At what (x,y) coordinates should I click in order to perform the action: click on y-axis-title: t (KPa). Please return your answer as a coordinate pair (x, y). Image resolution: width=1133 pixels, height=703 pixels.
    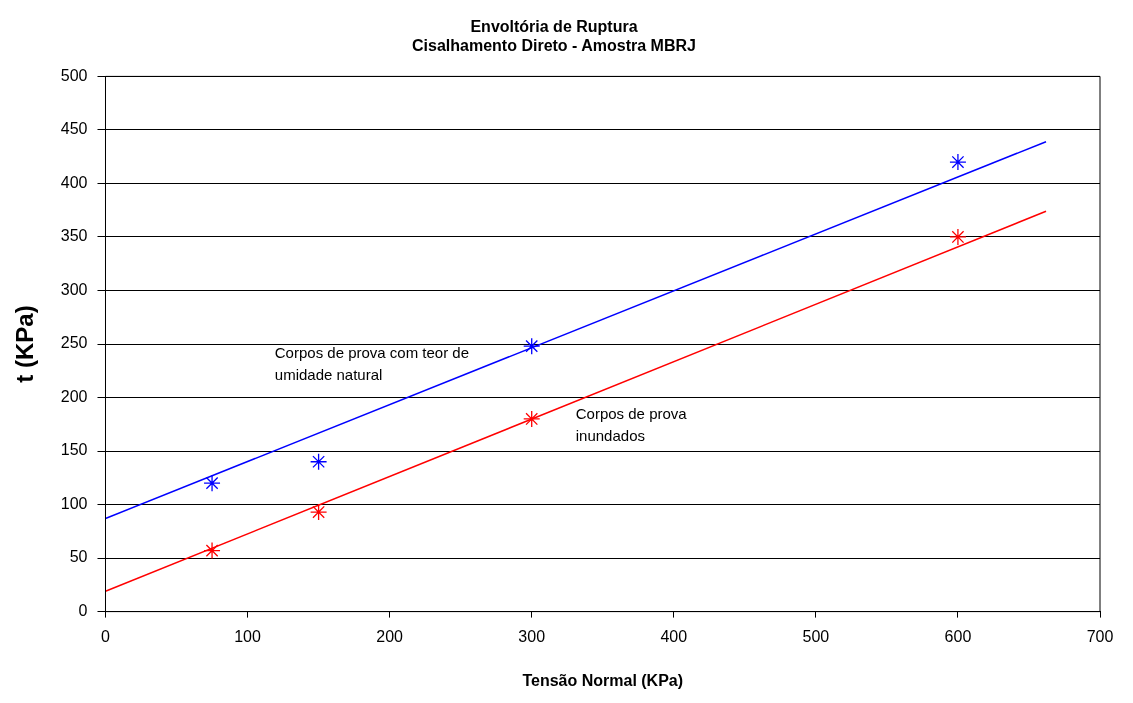
    Looking at the image, I should click on (25, 344).